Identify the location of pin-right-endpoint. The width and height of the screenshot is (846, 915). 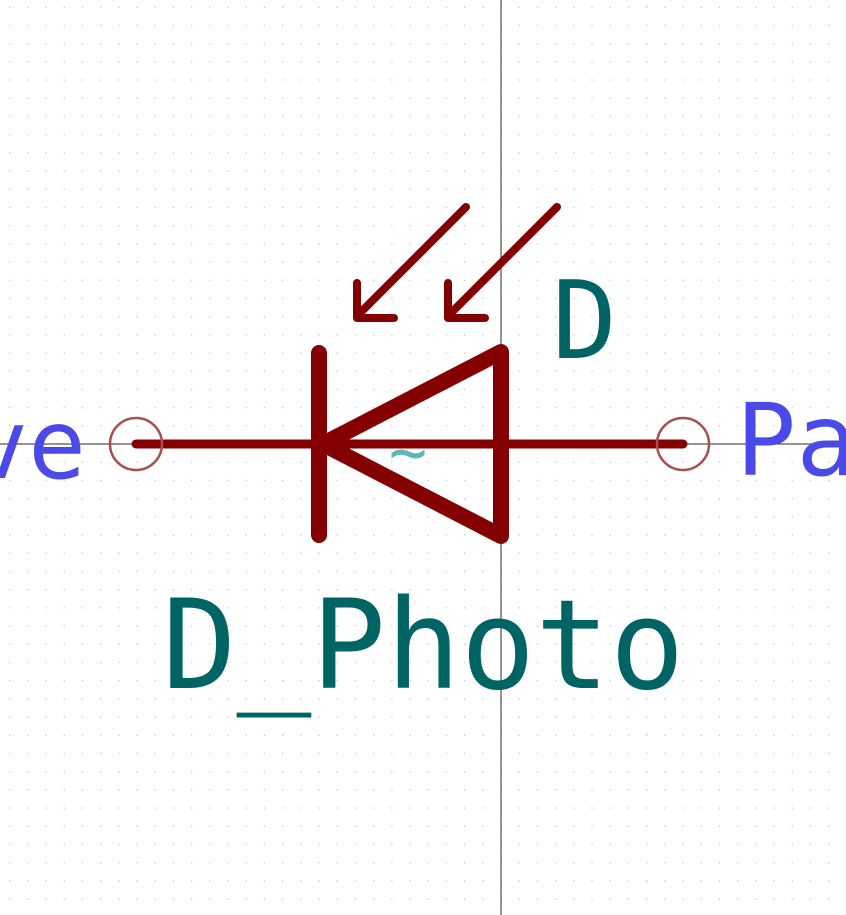
(683, 444).